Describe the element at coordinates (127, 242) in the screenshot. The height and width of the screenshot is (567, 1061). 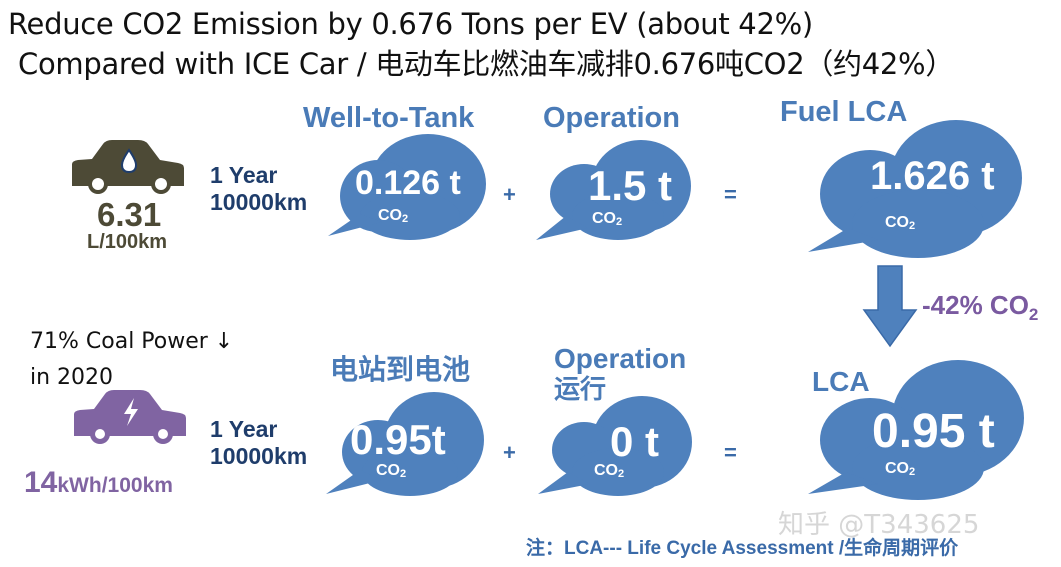
I see `fuel-consumption-unit: L/100km` at that location.